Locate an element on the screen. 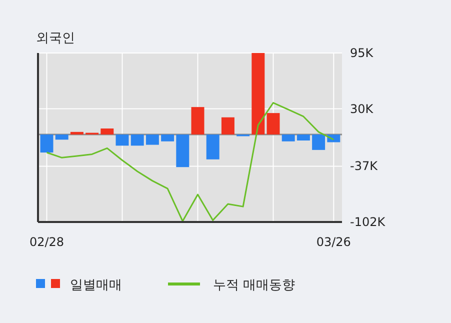  x-tick-label: 02/28 is located at coordinates (46, 242).